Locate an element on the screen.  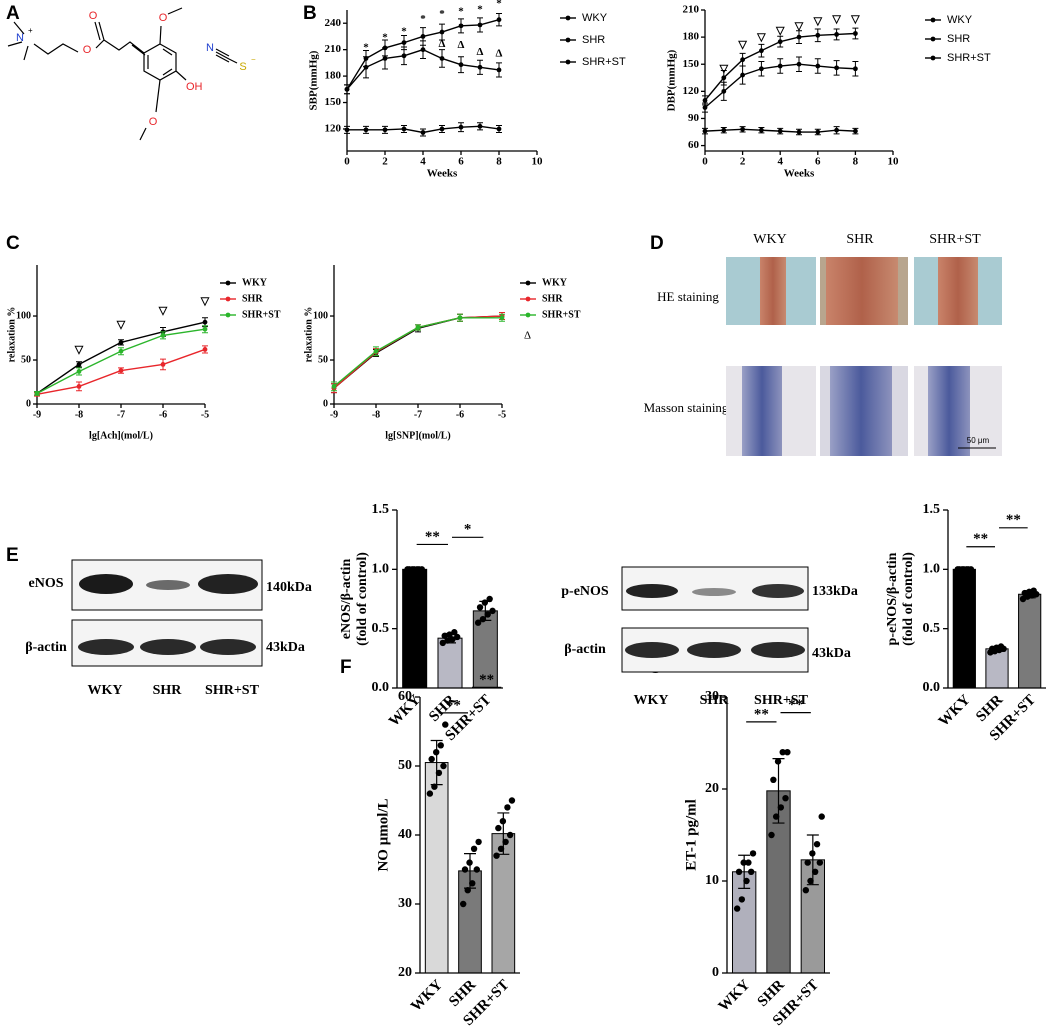
y-tick-label: 180 is located at coordinates (691, 37).